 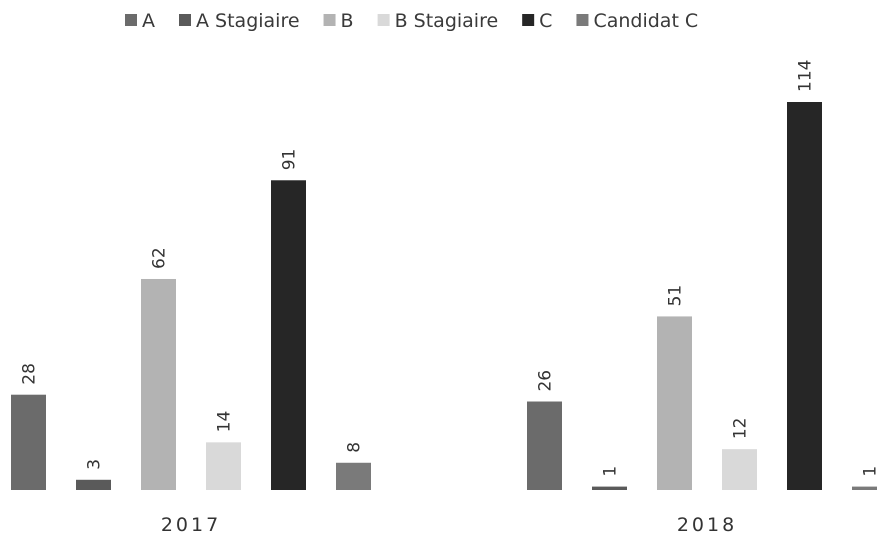 What do you see at coordinates (449, 525) in the screenshot?
I see `category-labels: 2017 2018` at bounding box center [449, 525].